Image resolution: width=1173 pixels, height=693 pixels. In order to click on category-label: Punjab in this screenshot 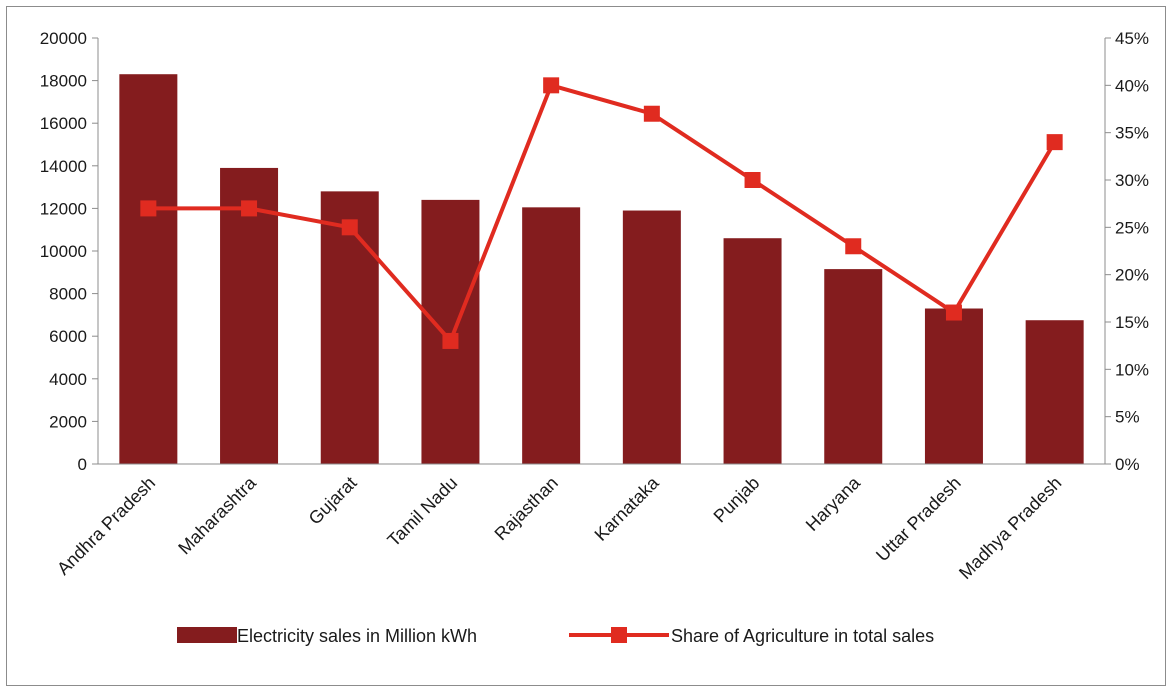, I will do `click(737, 500)`.